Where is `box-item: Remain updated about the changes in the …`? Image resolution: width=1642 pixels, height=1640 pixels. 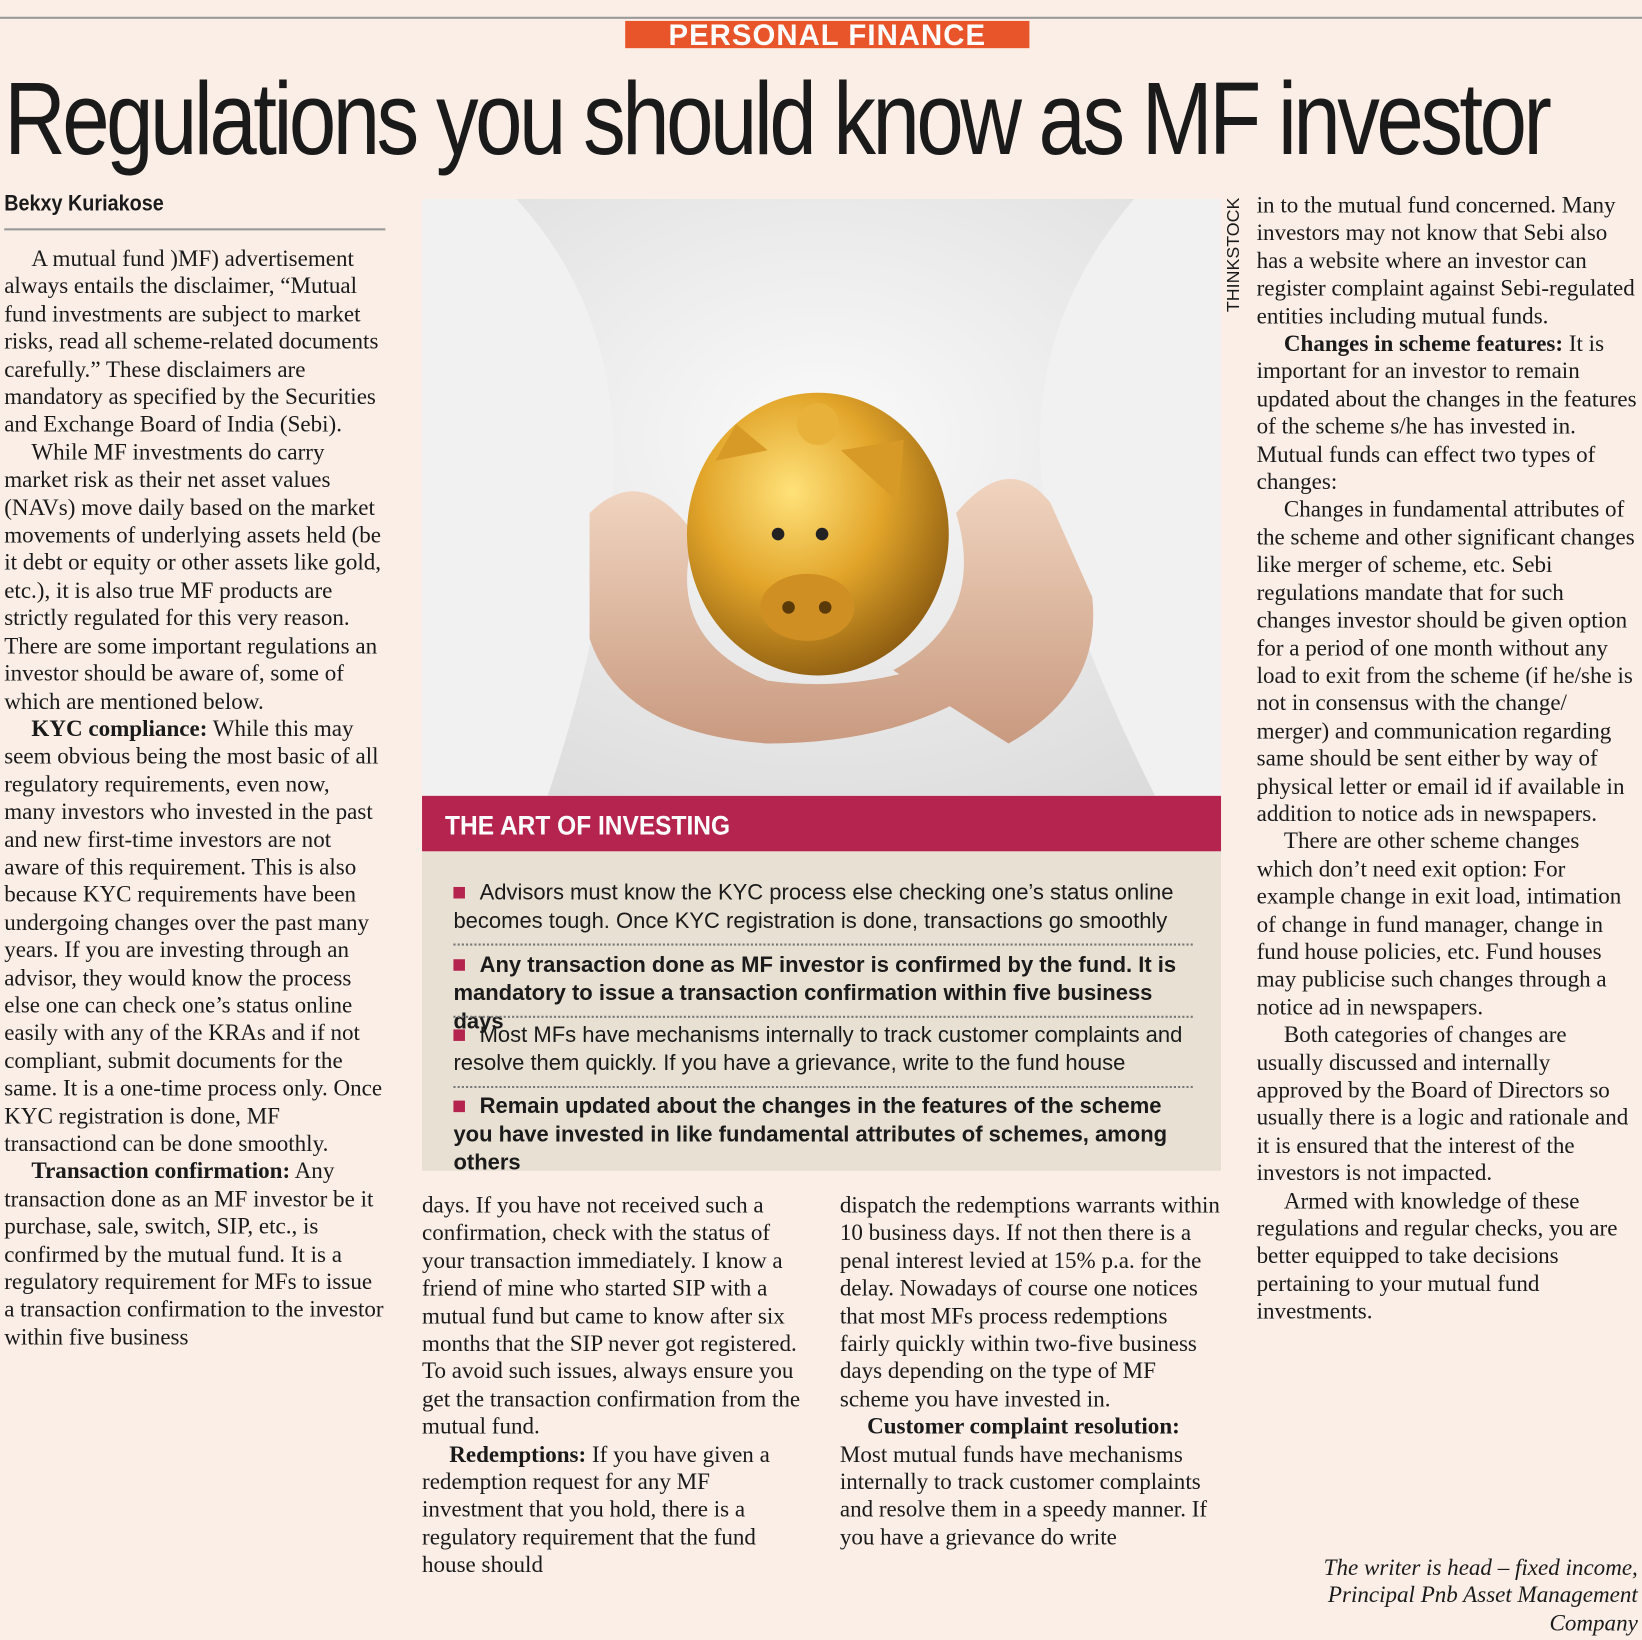 box-item: Remain updated about the changes in the … is located at coordinates (822, 1134).